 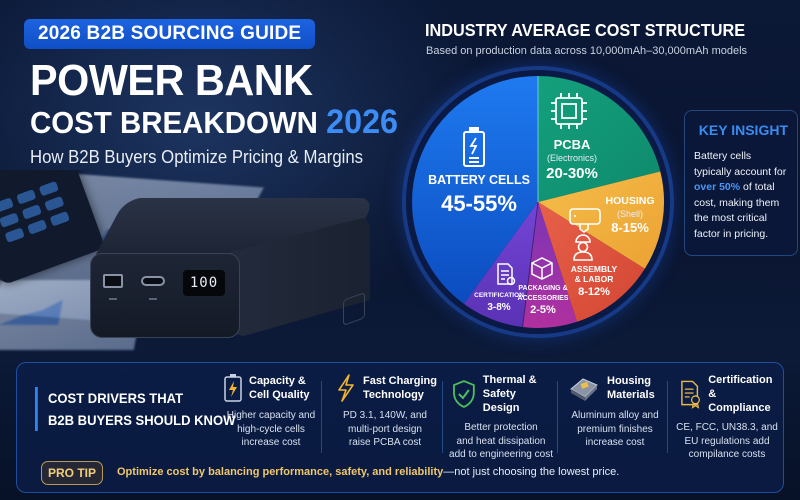 I want to click on cost-drivers-title: COST DRIVERS THAT B2B BUYERS SHOULD KNOW, so click(x=135, y=409).